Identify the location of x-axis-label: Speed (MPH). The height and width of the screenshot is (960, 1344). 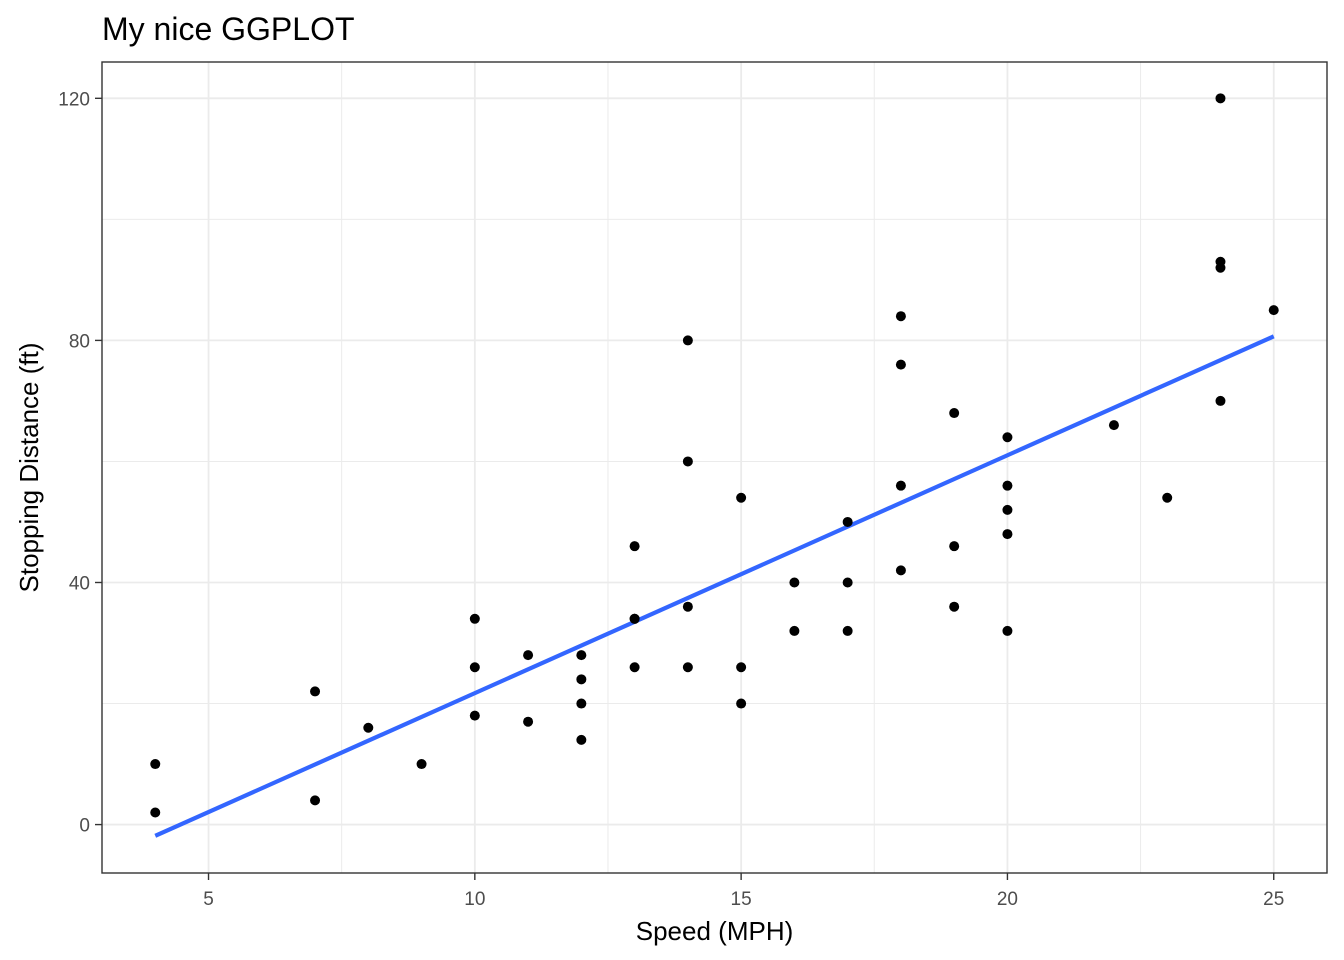
(715, 931).